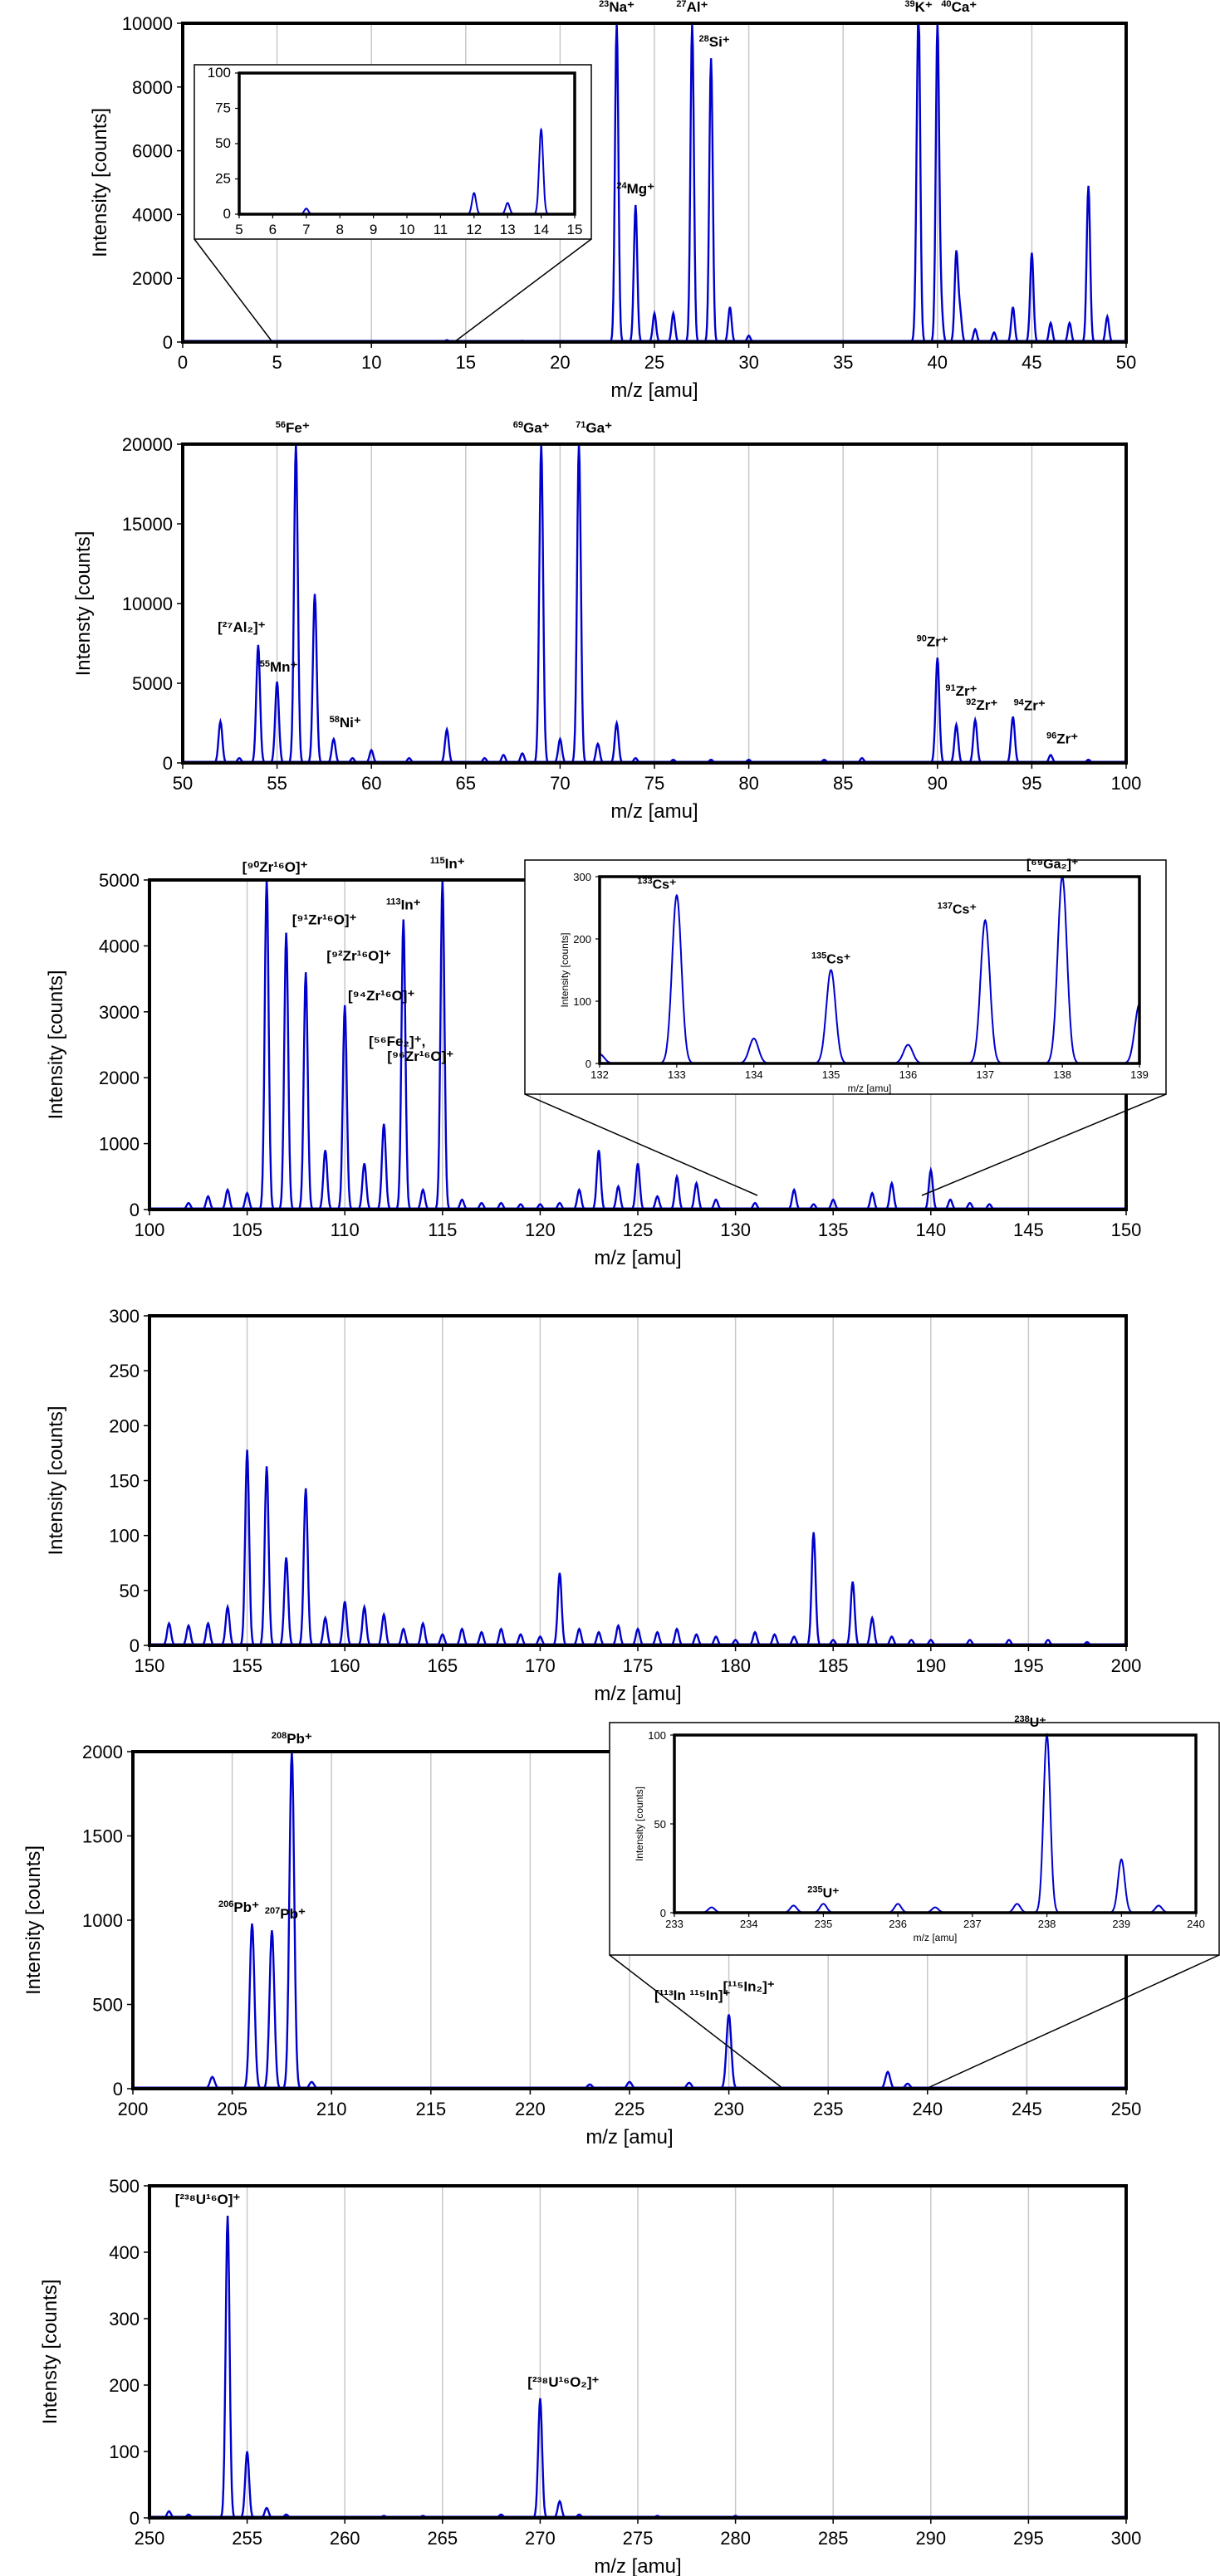  I want to click on x-tick-label: 70, so click(560, 783).